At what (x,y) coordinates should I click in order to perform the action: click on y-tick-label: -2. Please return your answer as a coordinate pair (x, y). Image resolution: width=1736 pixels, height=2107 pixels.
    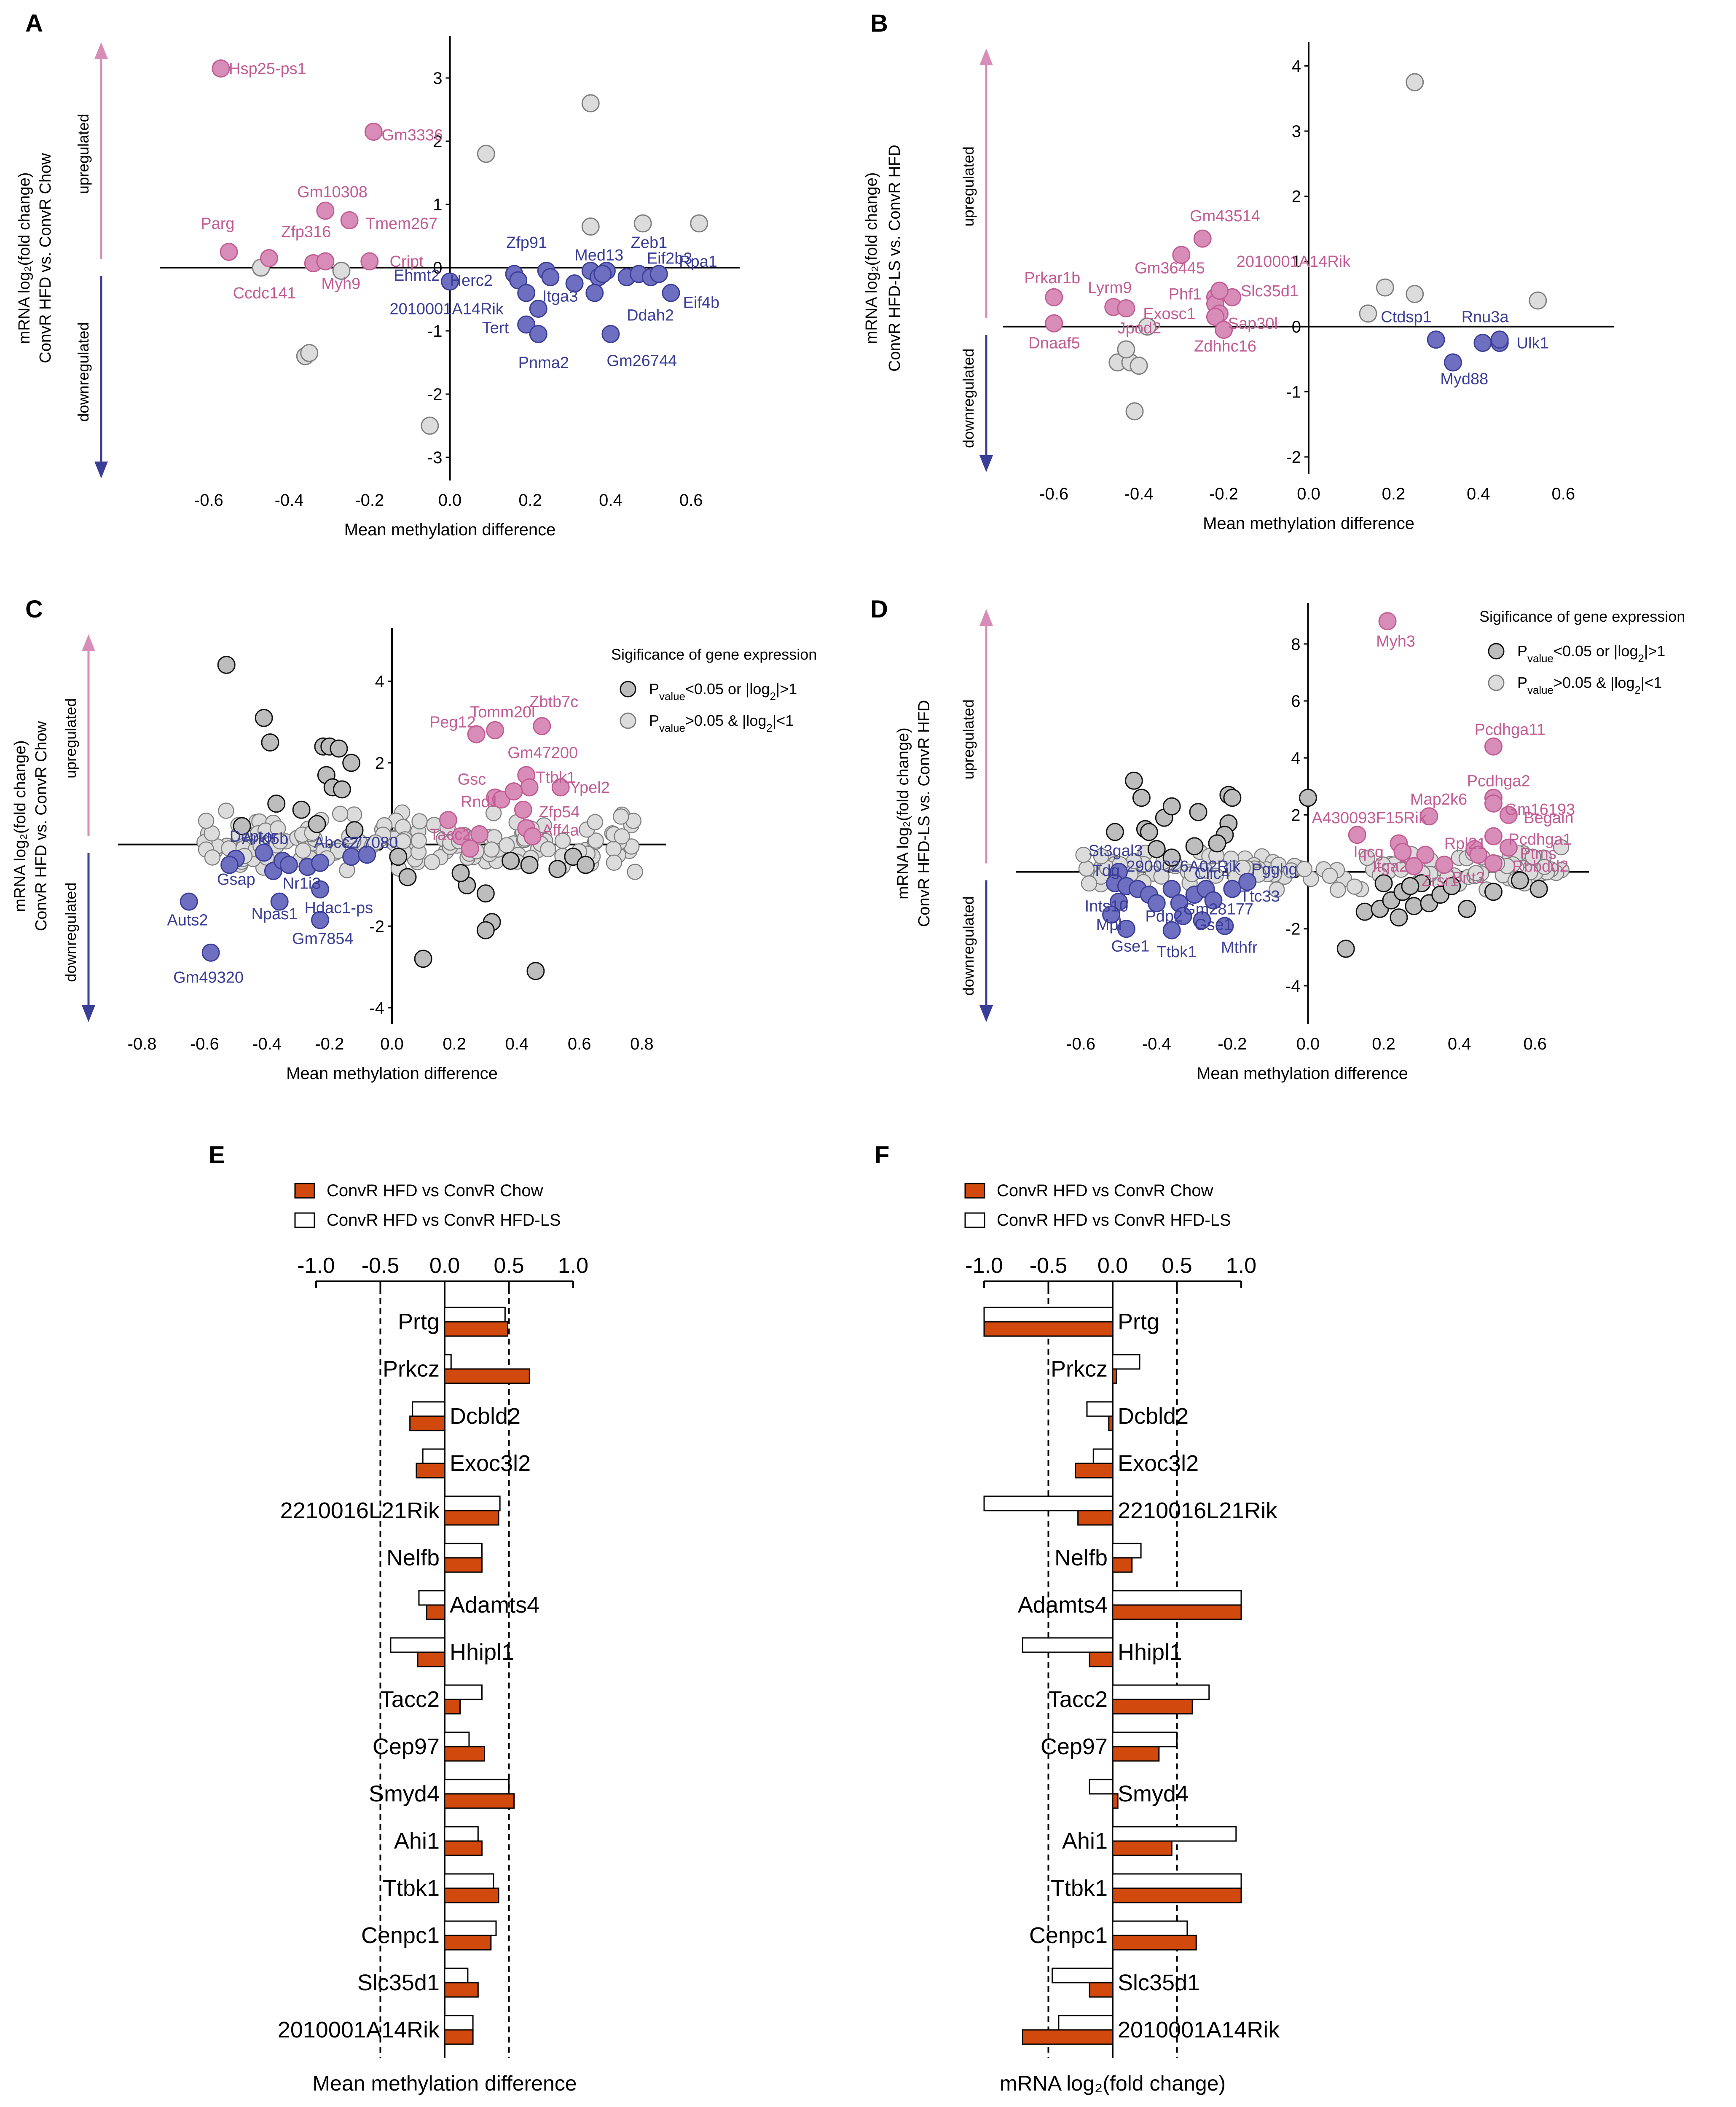
    Looking at the image, I should click on (1293, 457).